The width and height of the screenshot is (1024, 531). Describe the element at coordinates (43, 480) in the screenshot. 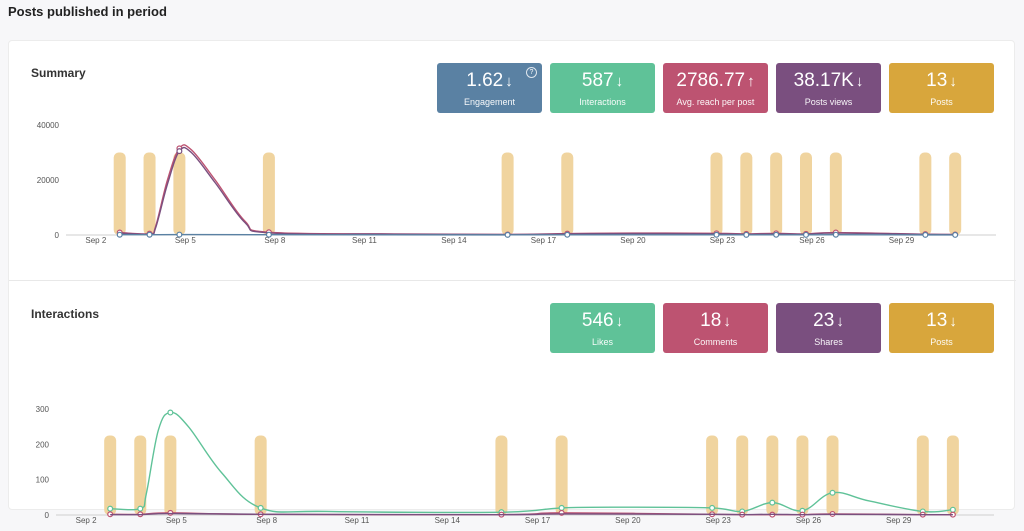

I see `y-tick-label: 100` at that location.